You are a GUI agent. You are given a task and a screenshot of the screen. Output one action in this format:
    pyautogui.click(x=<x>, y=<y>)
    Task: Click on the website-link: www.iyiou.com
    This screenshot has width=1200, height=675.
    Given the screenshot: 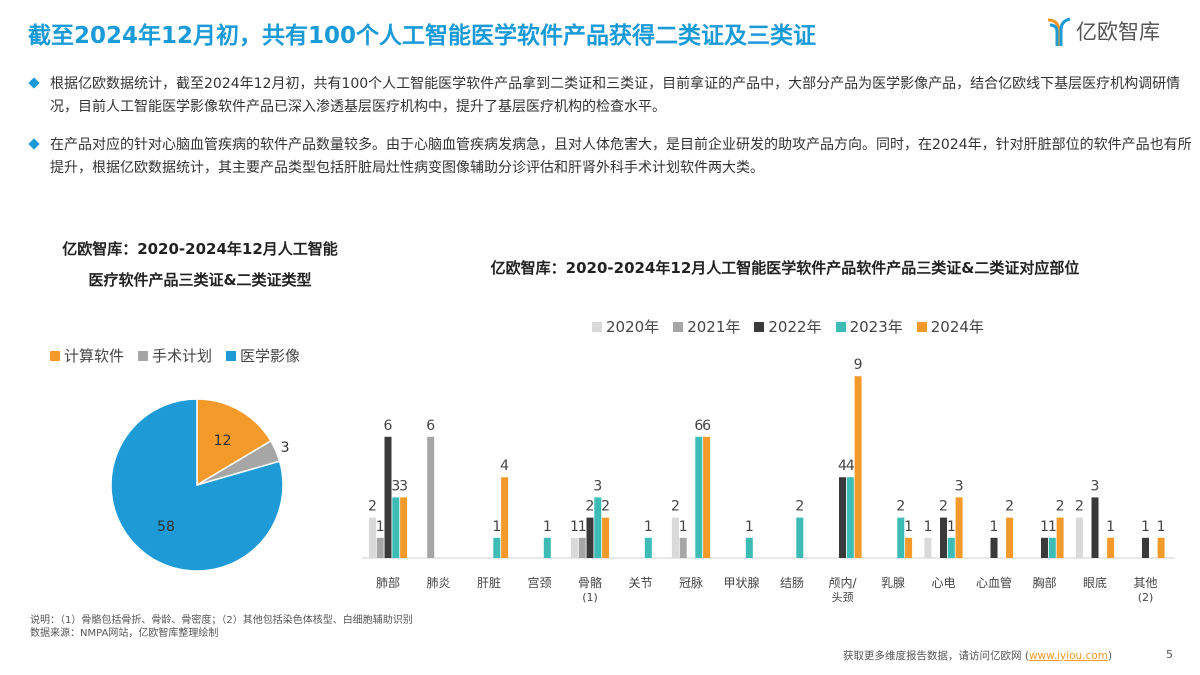 What is the action you would take?
    pyautogui.click(x=1068, y=656)
    